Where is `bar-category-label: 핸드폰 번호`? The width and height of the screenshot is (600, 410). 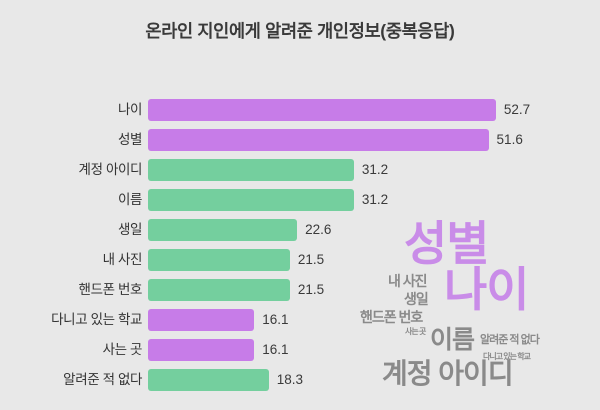 bar-category-label: 핸드폰 번호 is located at coordinates (110, 289).